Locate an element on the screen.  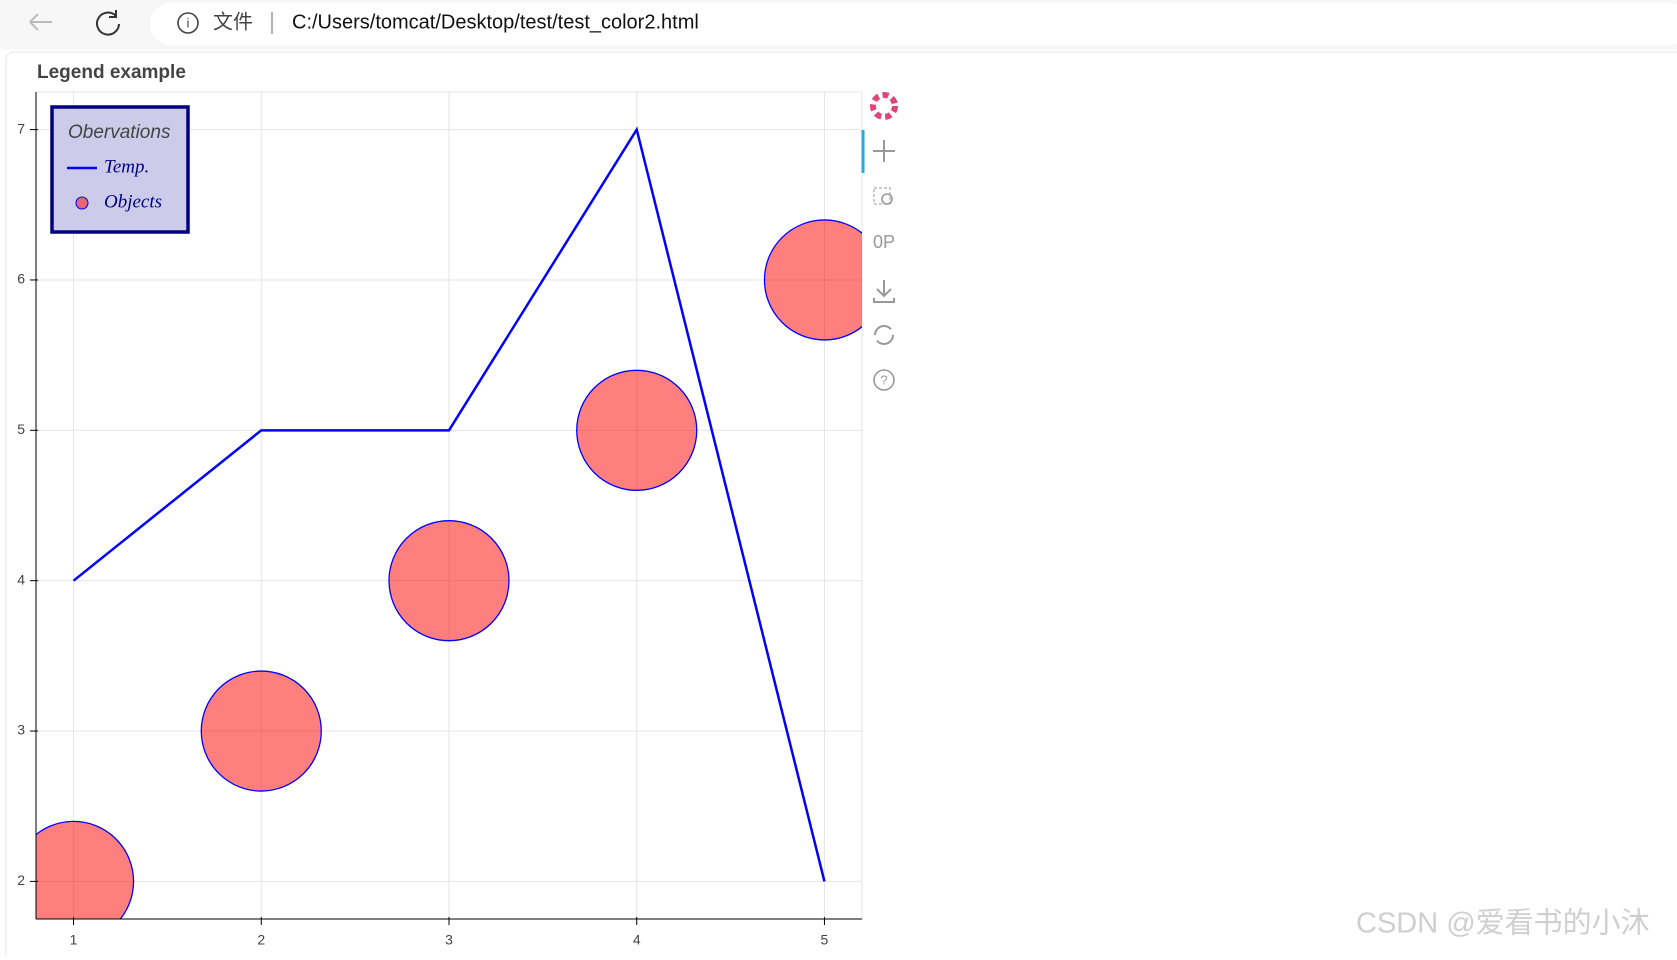
info-icon is located at coordinates (188, 23).